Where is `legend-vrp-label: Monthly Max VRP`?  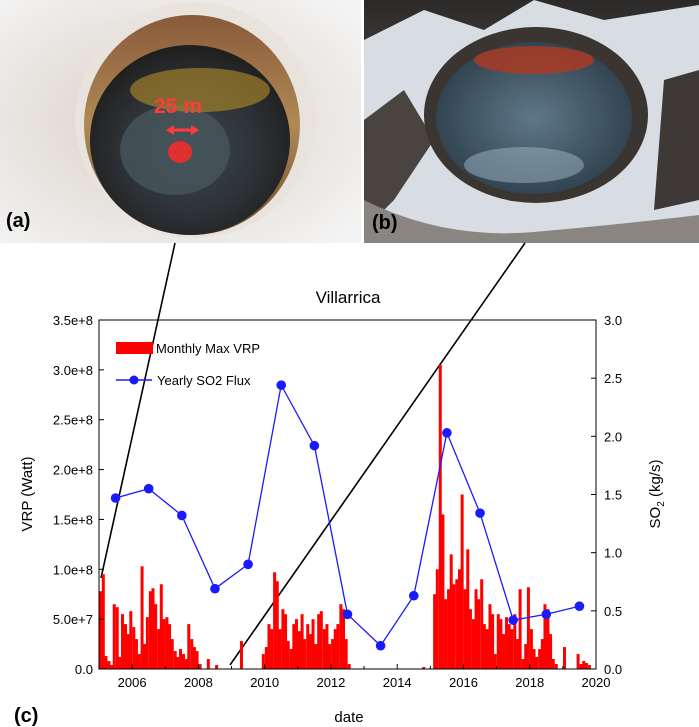
legend-vrp-label: Monthly Max VRP is located at coordinates (208, 348).